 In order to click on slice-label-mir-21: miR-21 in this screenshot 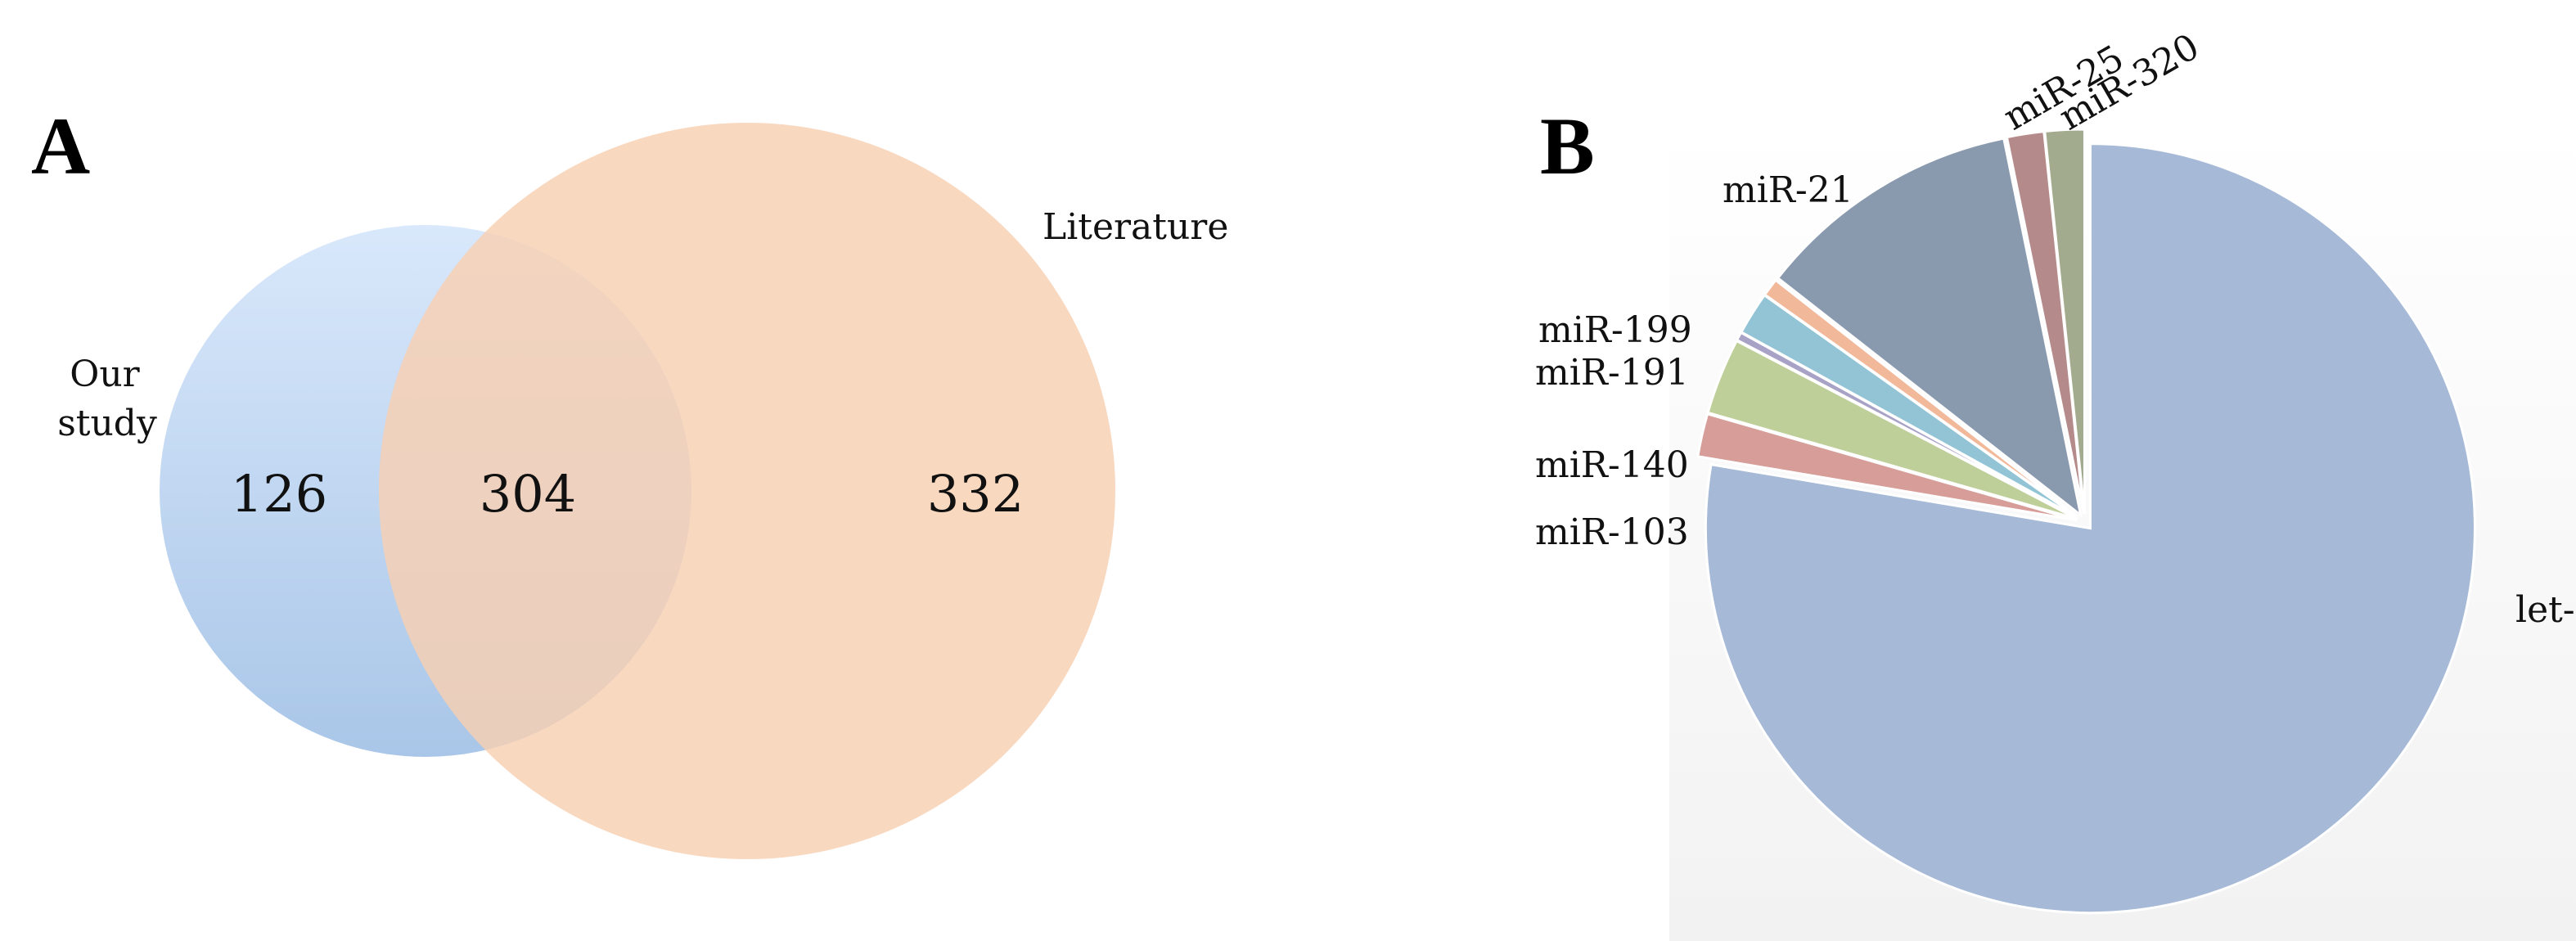, I will do `click(1788, 190)`.